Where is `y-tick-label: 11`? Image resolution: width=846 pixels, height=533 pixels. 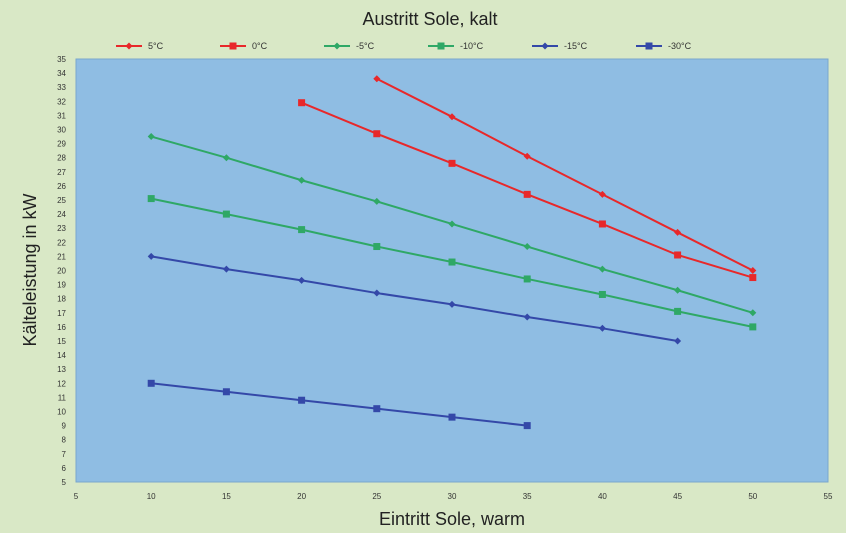
y-tick-label: 11 is located at coordinates (62, 397).